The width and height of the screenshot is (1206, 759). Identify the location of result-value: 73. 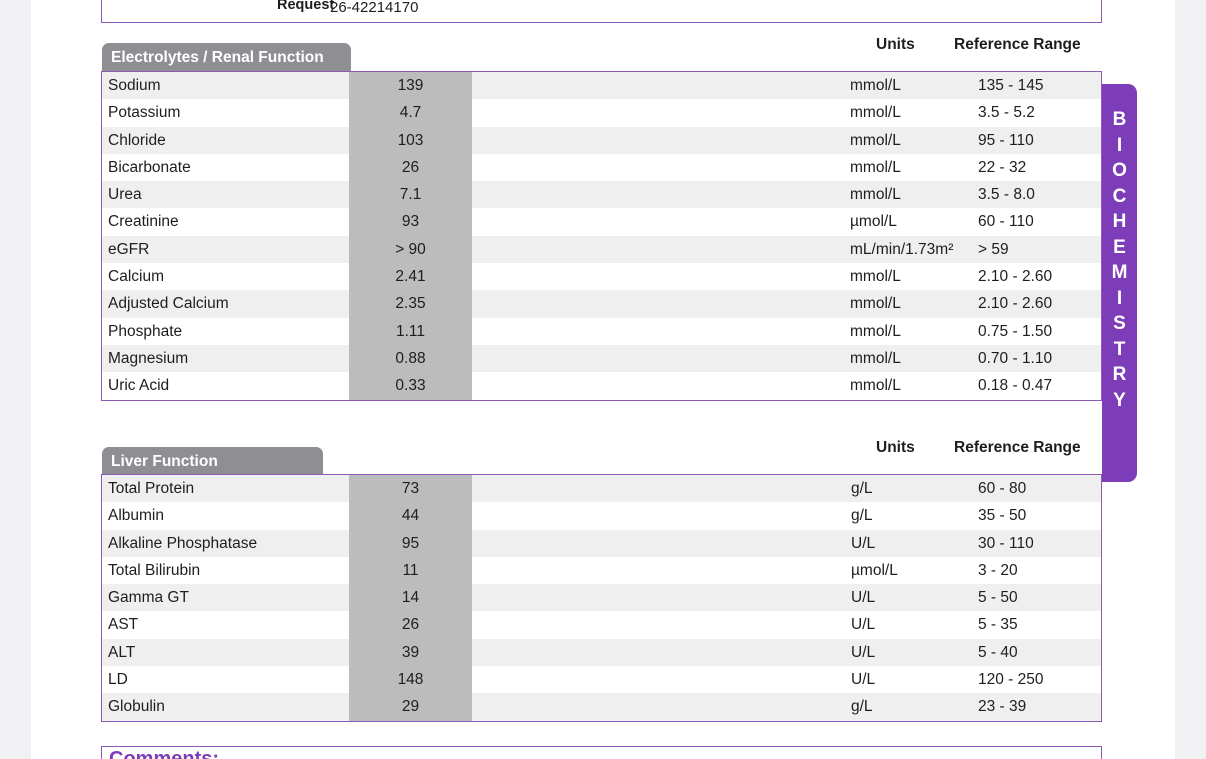
(410, 489).